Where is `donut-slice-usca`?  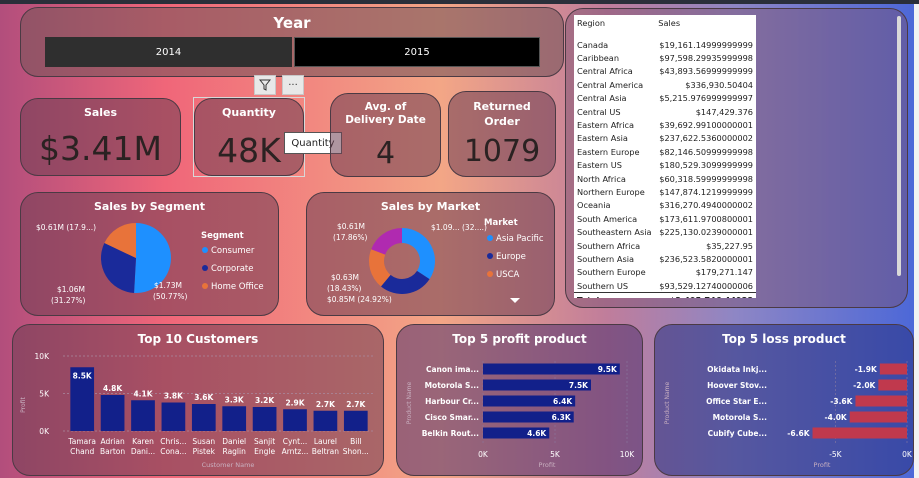 donut-slice-usca is located at coordinates (380, 268).